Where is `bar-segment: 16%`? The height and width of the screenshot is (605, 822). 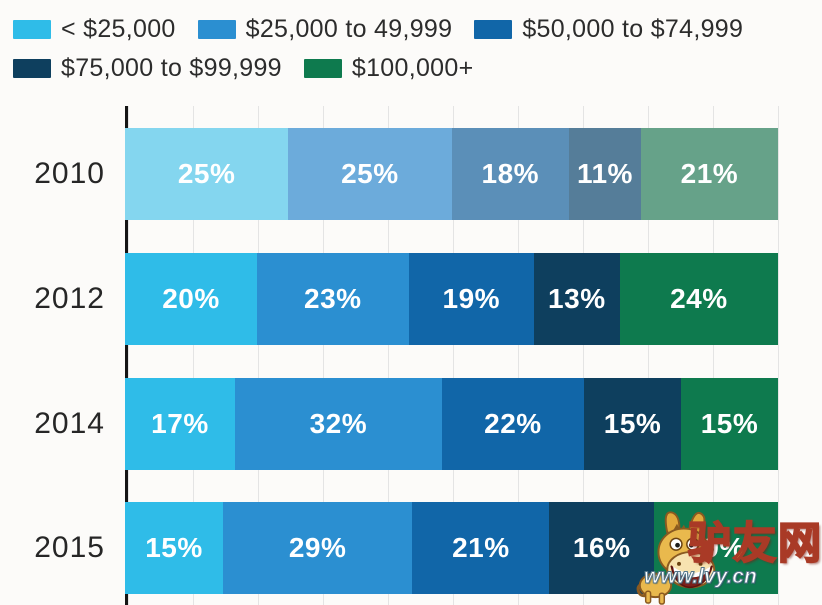 bar-segment: 16% is located at coordinates (601, 548).